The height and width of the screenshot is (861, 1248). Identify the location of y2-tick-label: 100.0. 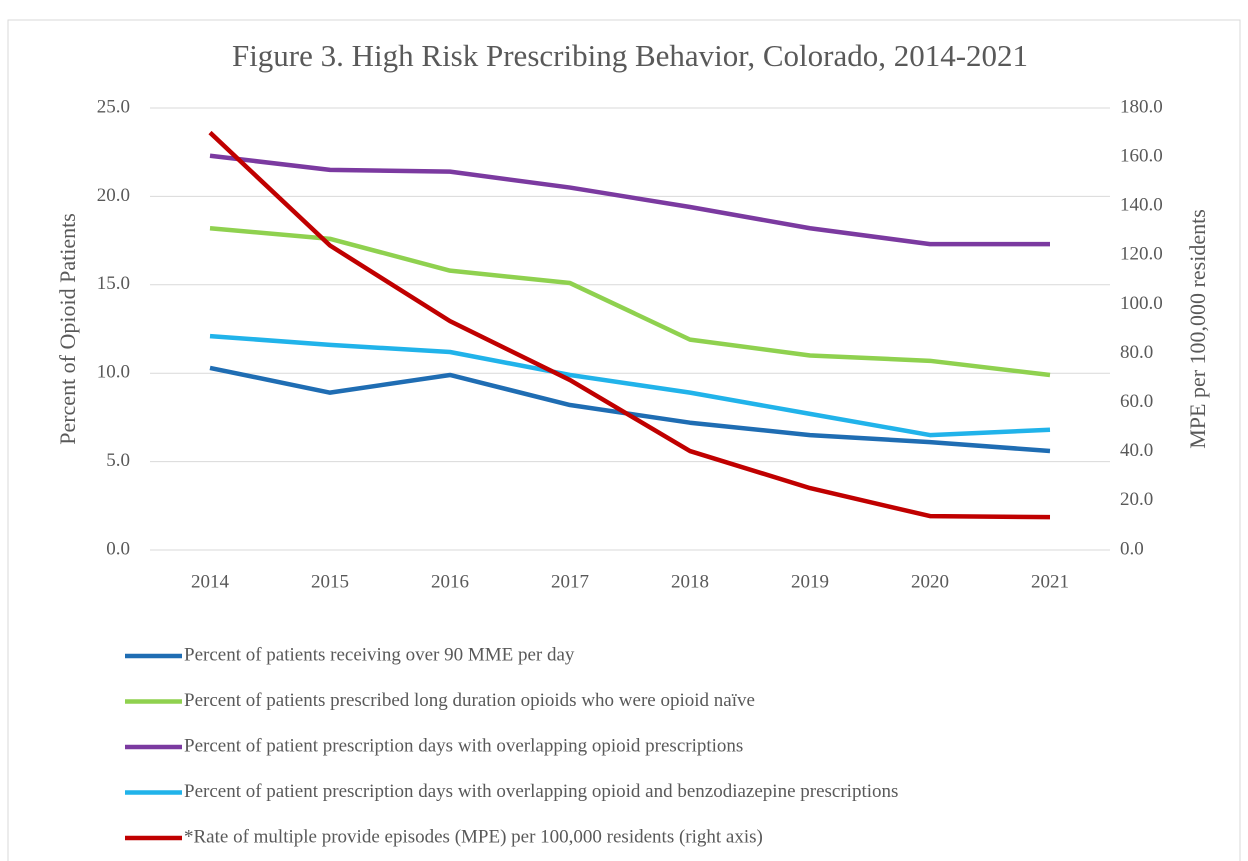
(1141, 303).